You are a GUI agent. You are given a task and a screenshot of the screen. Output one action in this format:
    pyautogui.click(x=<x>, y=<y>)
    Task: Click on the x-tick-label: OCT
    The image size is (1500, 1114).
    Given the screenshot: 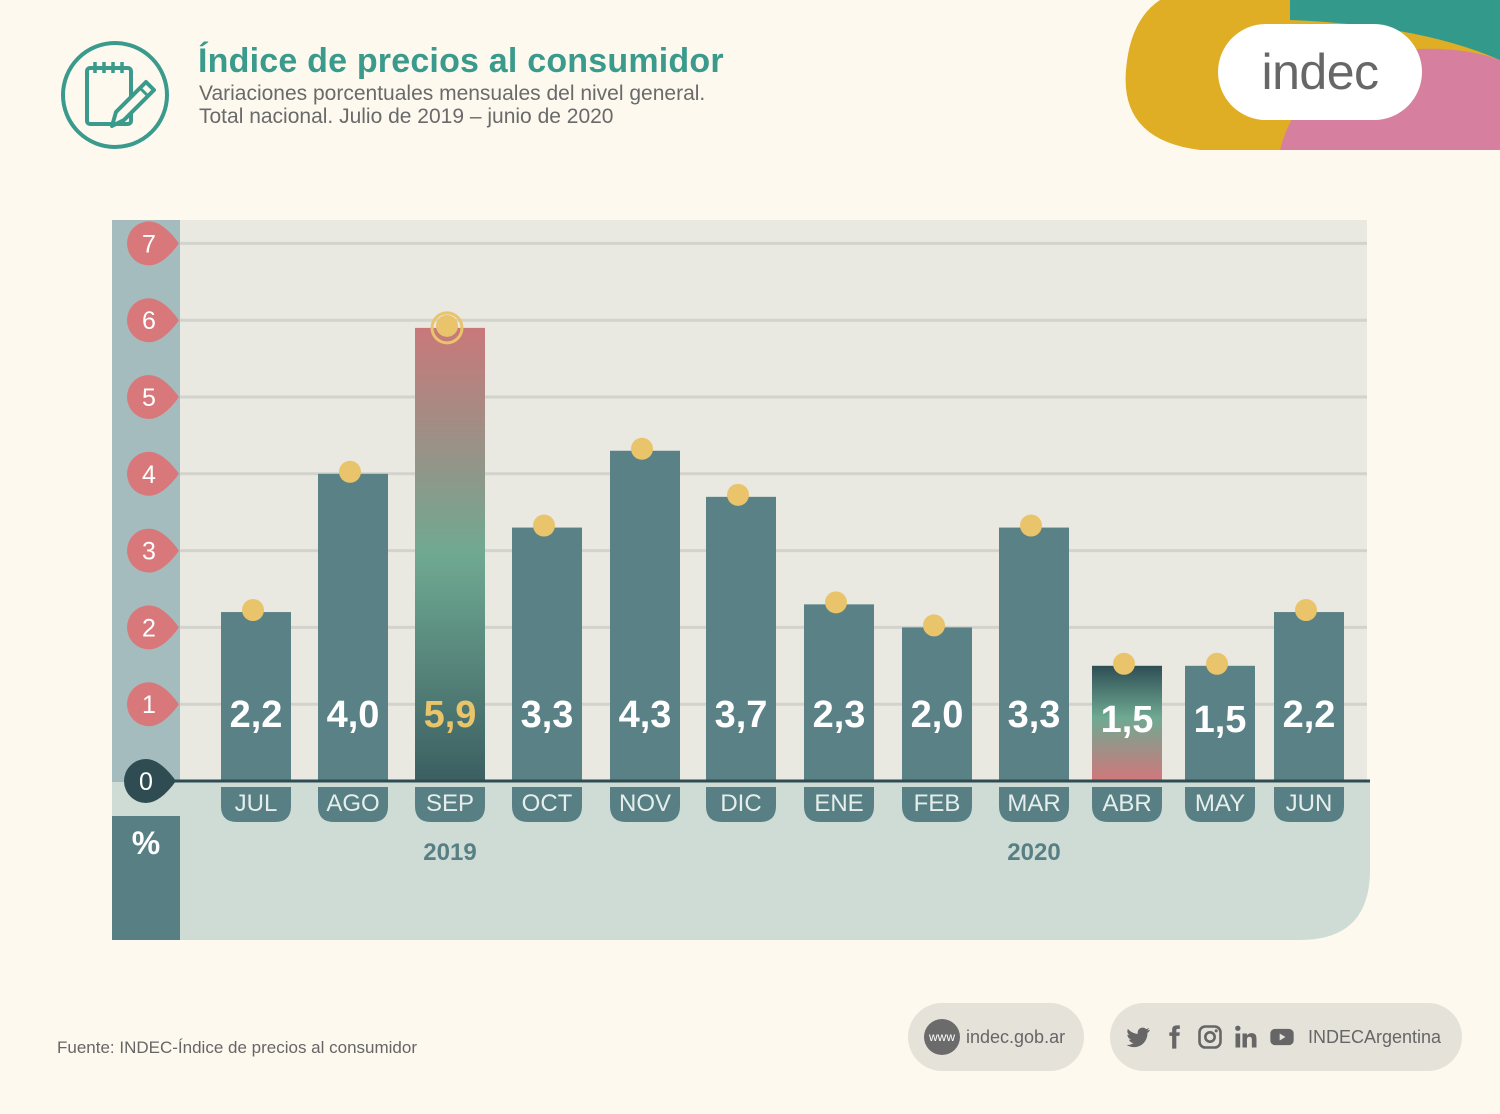 What is the action you would take?
    pyautogui.click(x=547, y=803)
    